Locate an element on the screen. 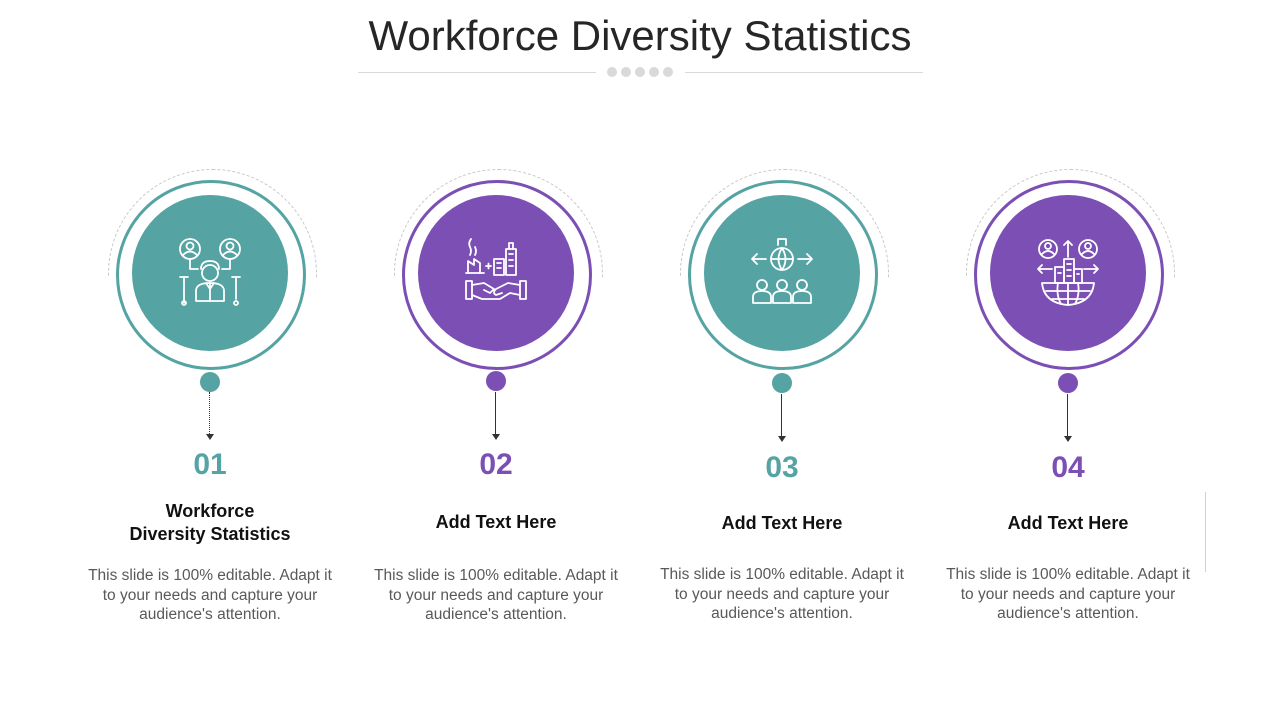 This screenshot has height=720, width=1280. step-number: 03 is located at coordinates (782, 467).